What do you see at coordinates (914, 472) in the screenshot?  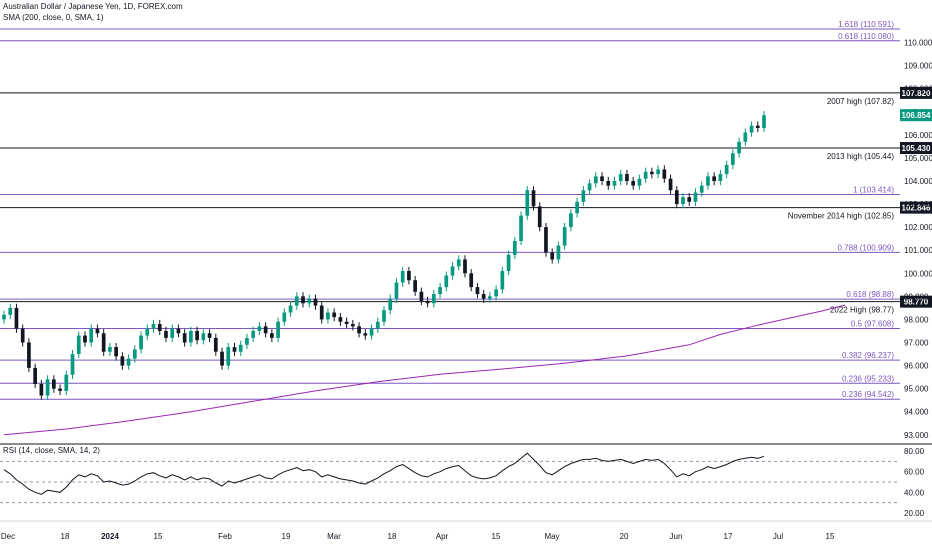 I see `rsi-tick-label: 60.00` at bounding box center [914, 472].